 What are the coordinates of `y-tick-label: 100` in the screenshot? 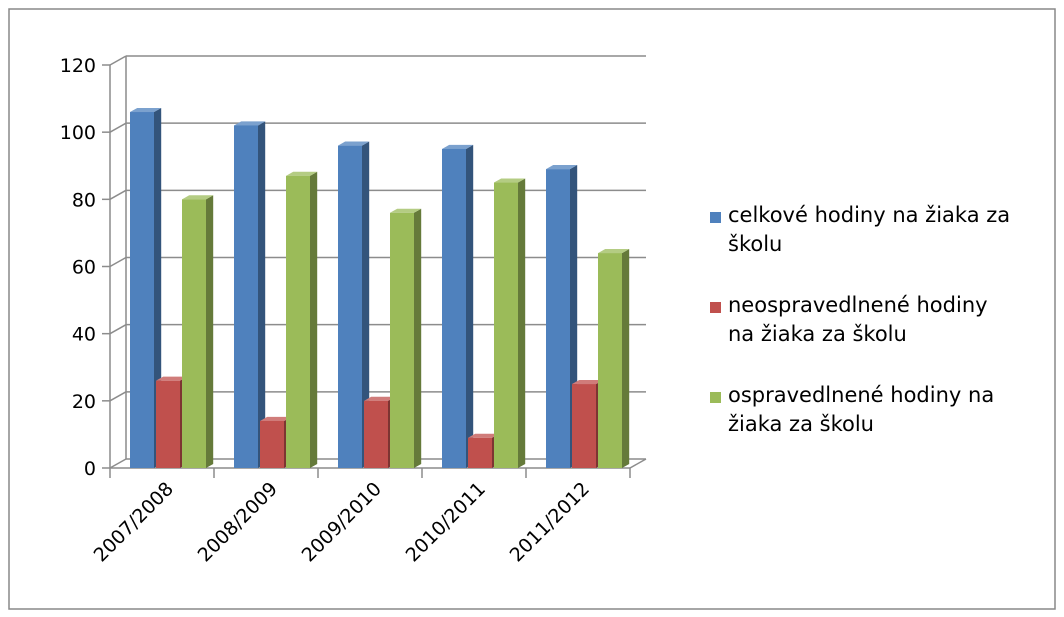 It's located at (78, 133).